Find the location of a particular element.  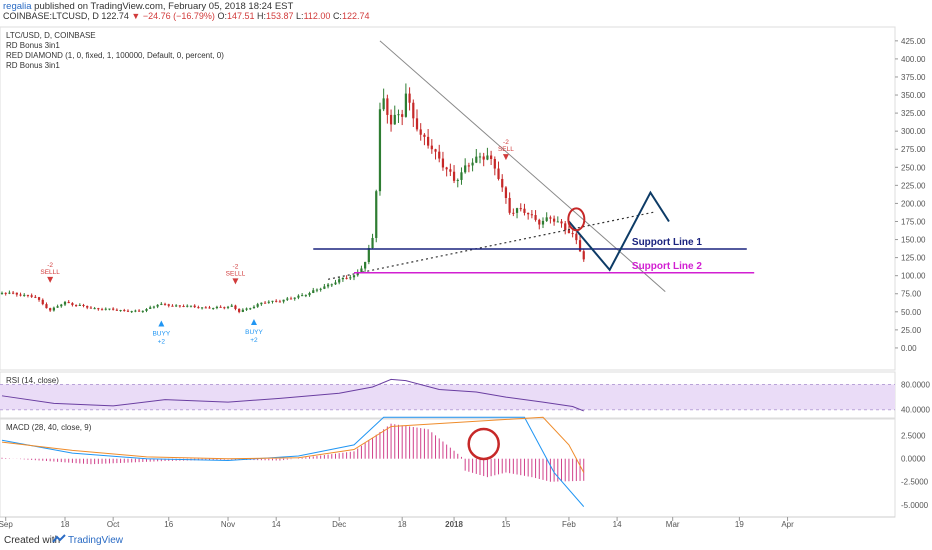

time-tick-label: 15 is located at coordinates (505, 524).